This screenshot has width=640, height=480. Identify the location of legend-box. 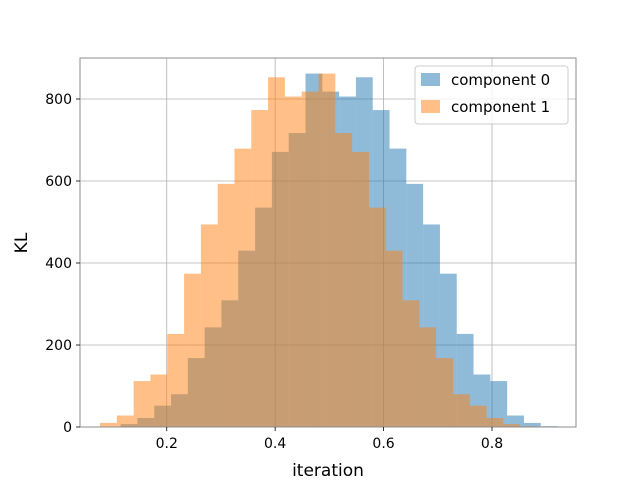
(491, 95).